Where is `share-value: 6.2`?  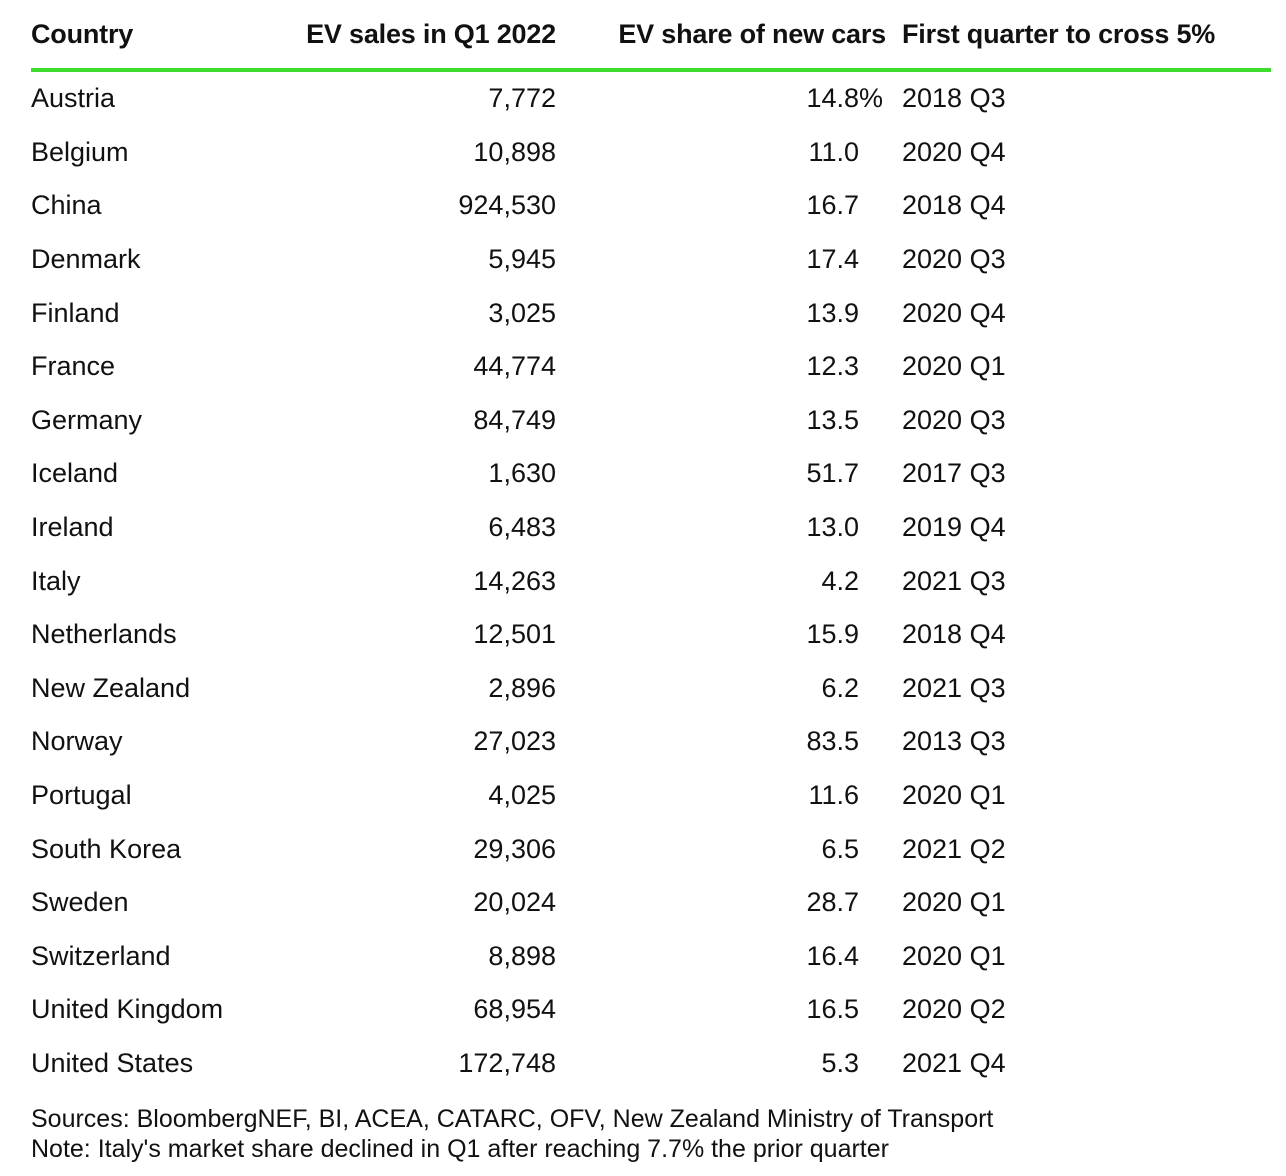
share-value: 6.2 is located at coordinates (840, 687).